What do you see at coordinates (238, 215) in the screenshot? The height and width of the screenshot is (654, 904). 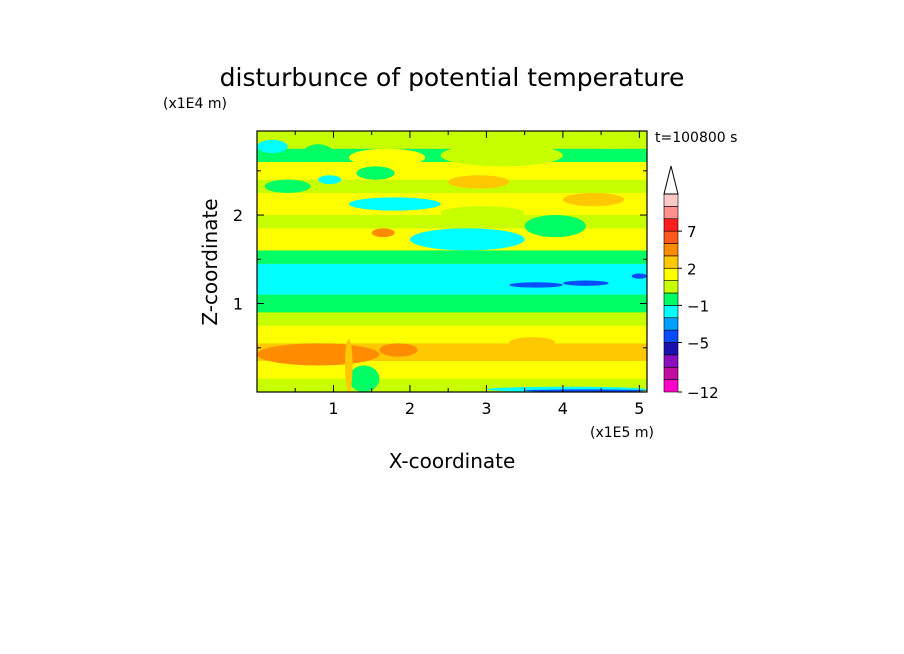 I see `y-tick-label-2: 2` at bounding box center [238, 215].